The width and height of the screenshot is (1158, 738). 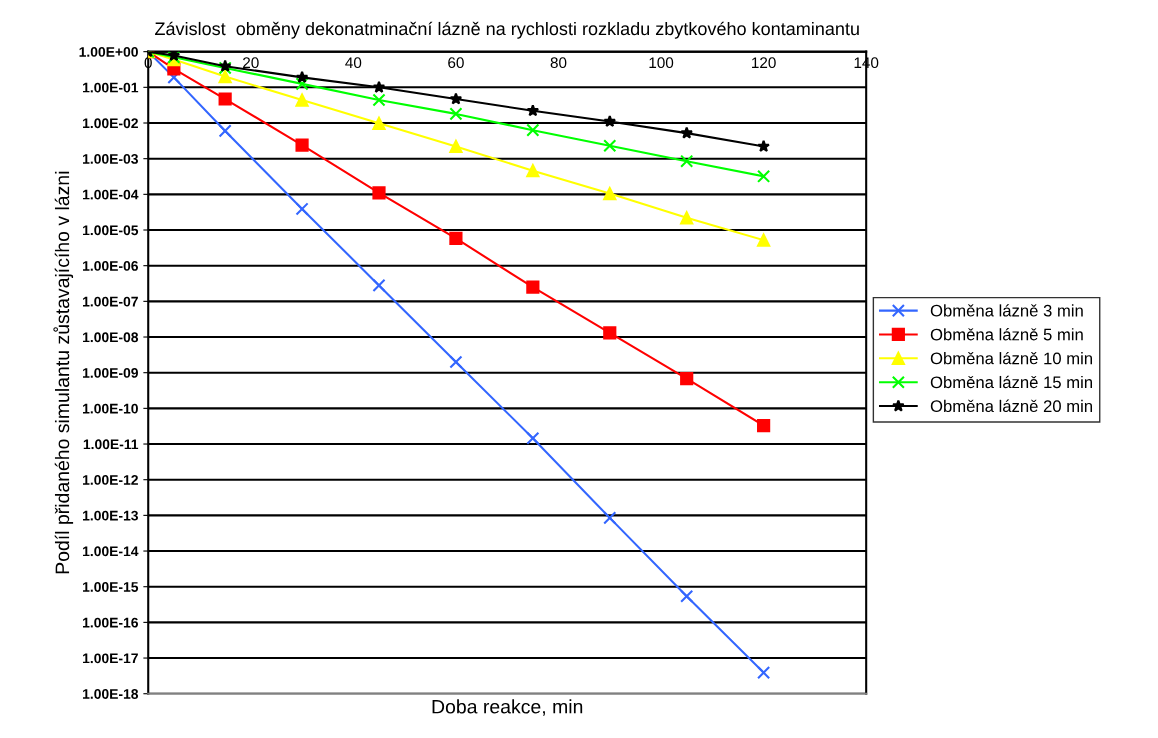 What do you see at coordinates (110, 515) in the screenshot?
I see `y-tick-label: 1.00E-13` at bounding box center [110, 515].